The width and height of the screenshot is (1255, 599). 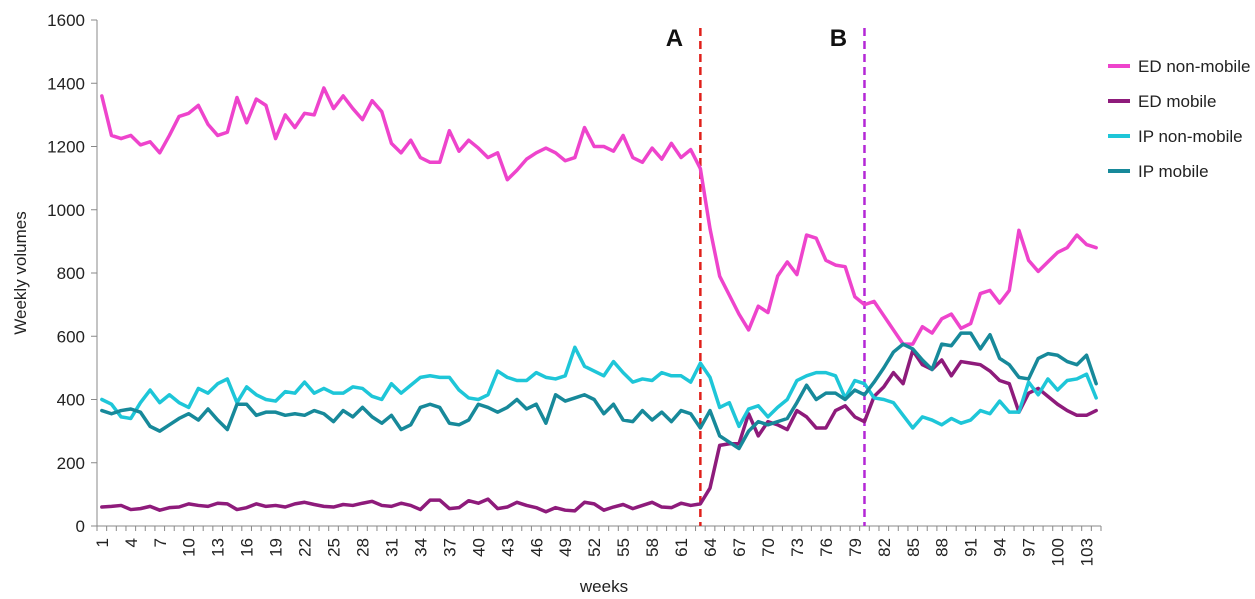 I want to click on x-tick-label: 91, so click(x=971, y=547).